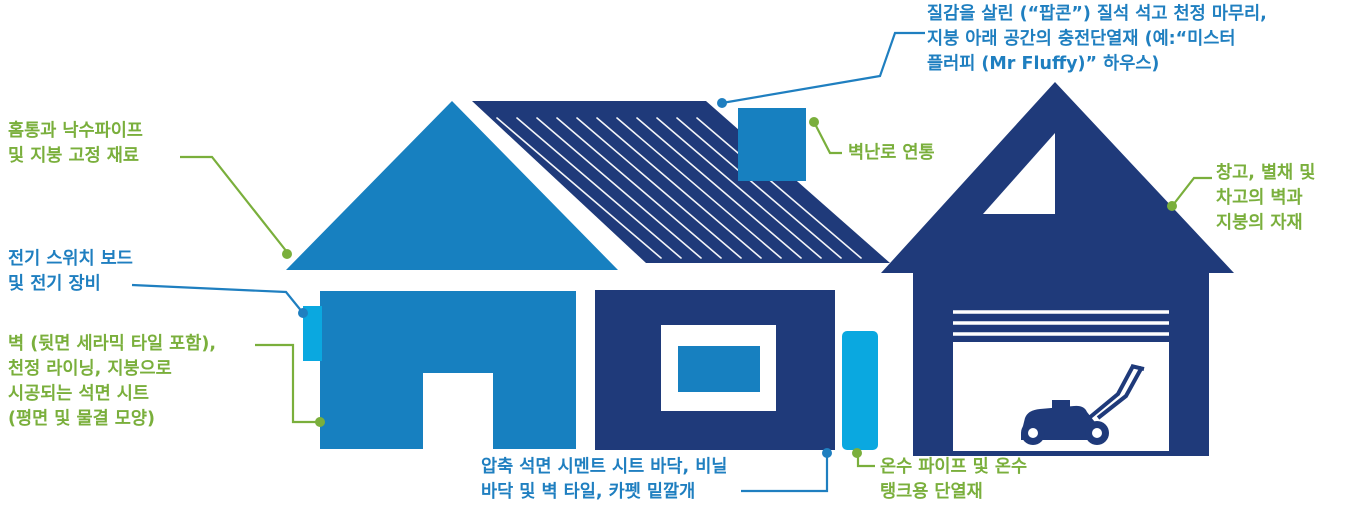  Describe the element at coordinates (458, 411) in the screenshot. I see `door` at that location.